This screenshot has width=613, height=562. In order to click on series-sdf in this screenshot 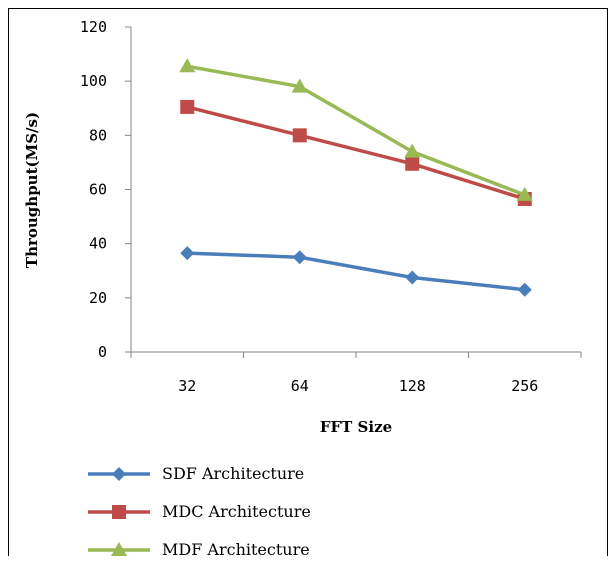, I will do `click(356, 271)`.